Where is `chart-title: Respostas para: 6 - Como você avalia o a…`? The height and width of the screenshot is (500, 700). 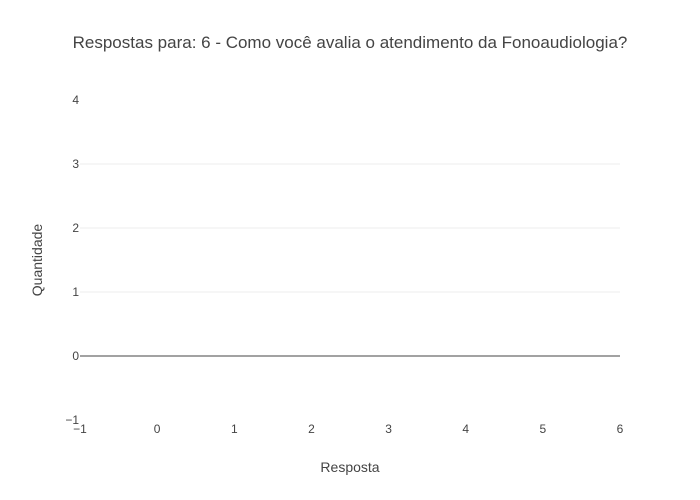 chart-title: Respostas para: 6 - Como você avalia o a… is located at coordinates (350, 42).